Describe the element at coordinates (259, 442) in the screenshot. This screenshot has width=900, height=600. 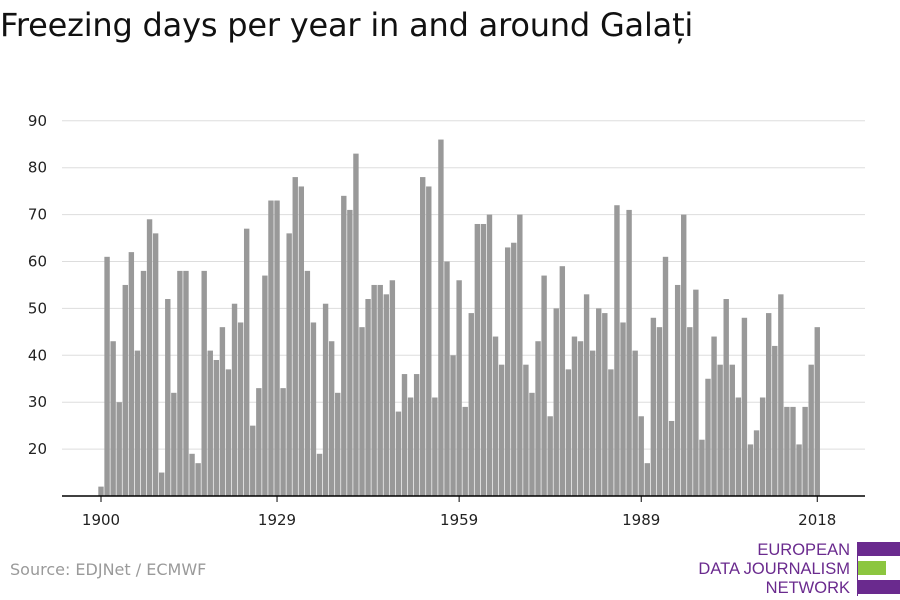
I see `bar-1926` at that location.